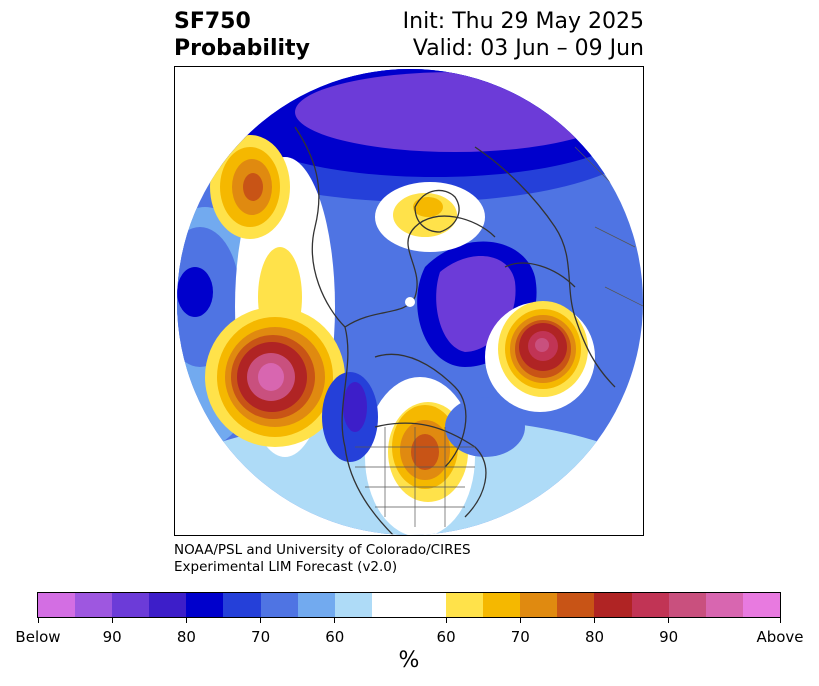 The width and height of the screenshot is (819, 686). I want to click on field-above-peak-europe, so click(542, 345).